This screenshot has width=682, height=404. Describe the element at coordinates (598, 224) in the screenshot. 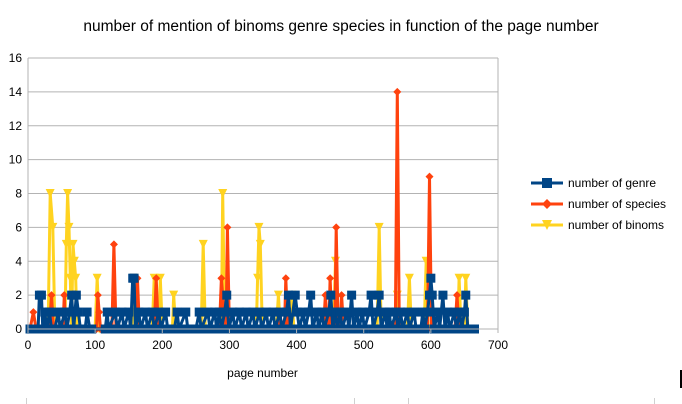

I see `legend-entry: number of binoms` at that location.